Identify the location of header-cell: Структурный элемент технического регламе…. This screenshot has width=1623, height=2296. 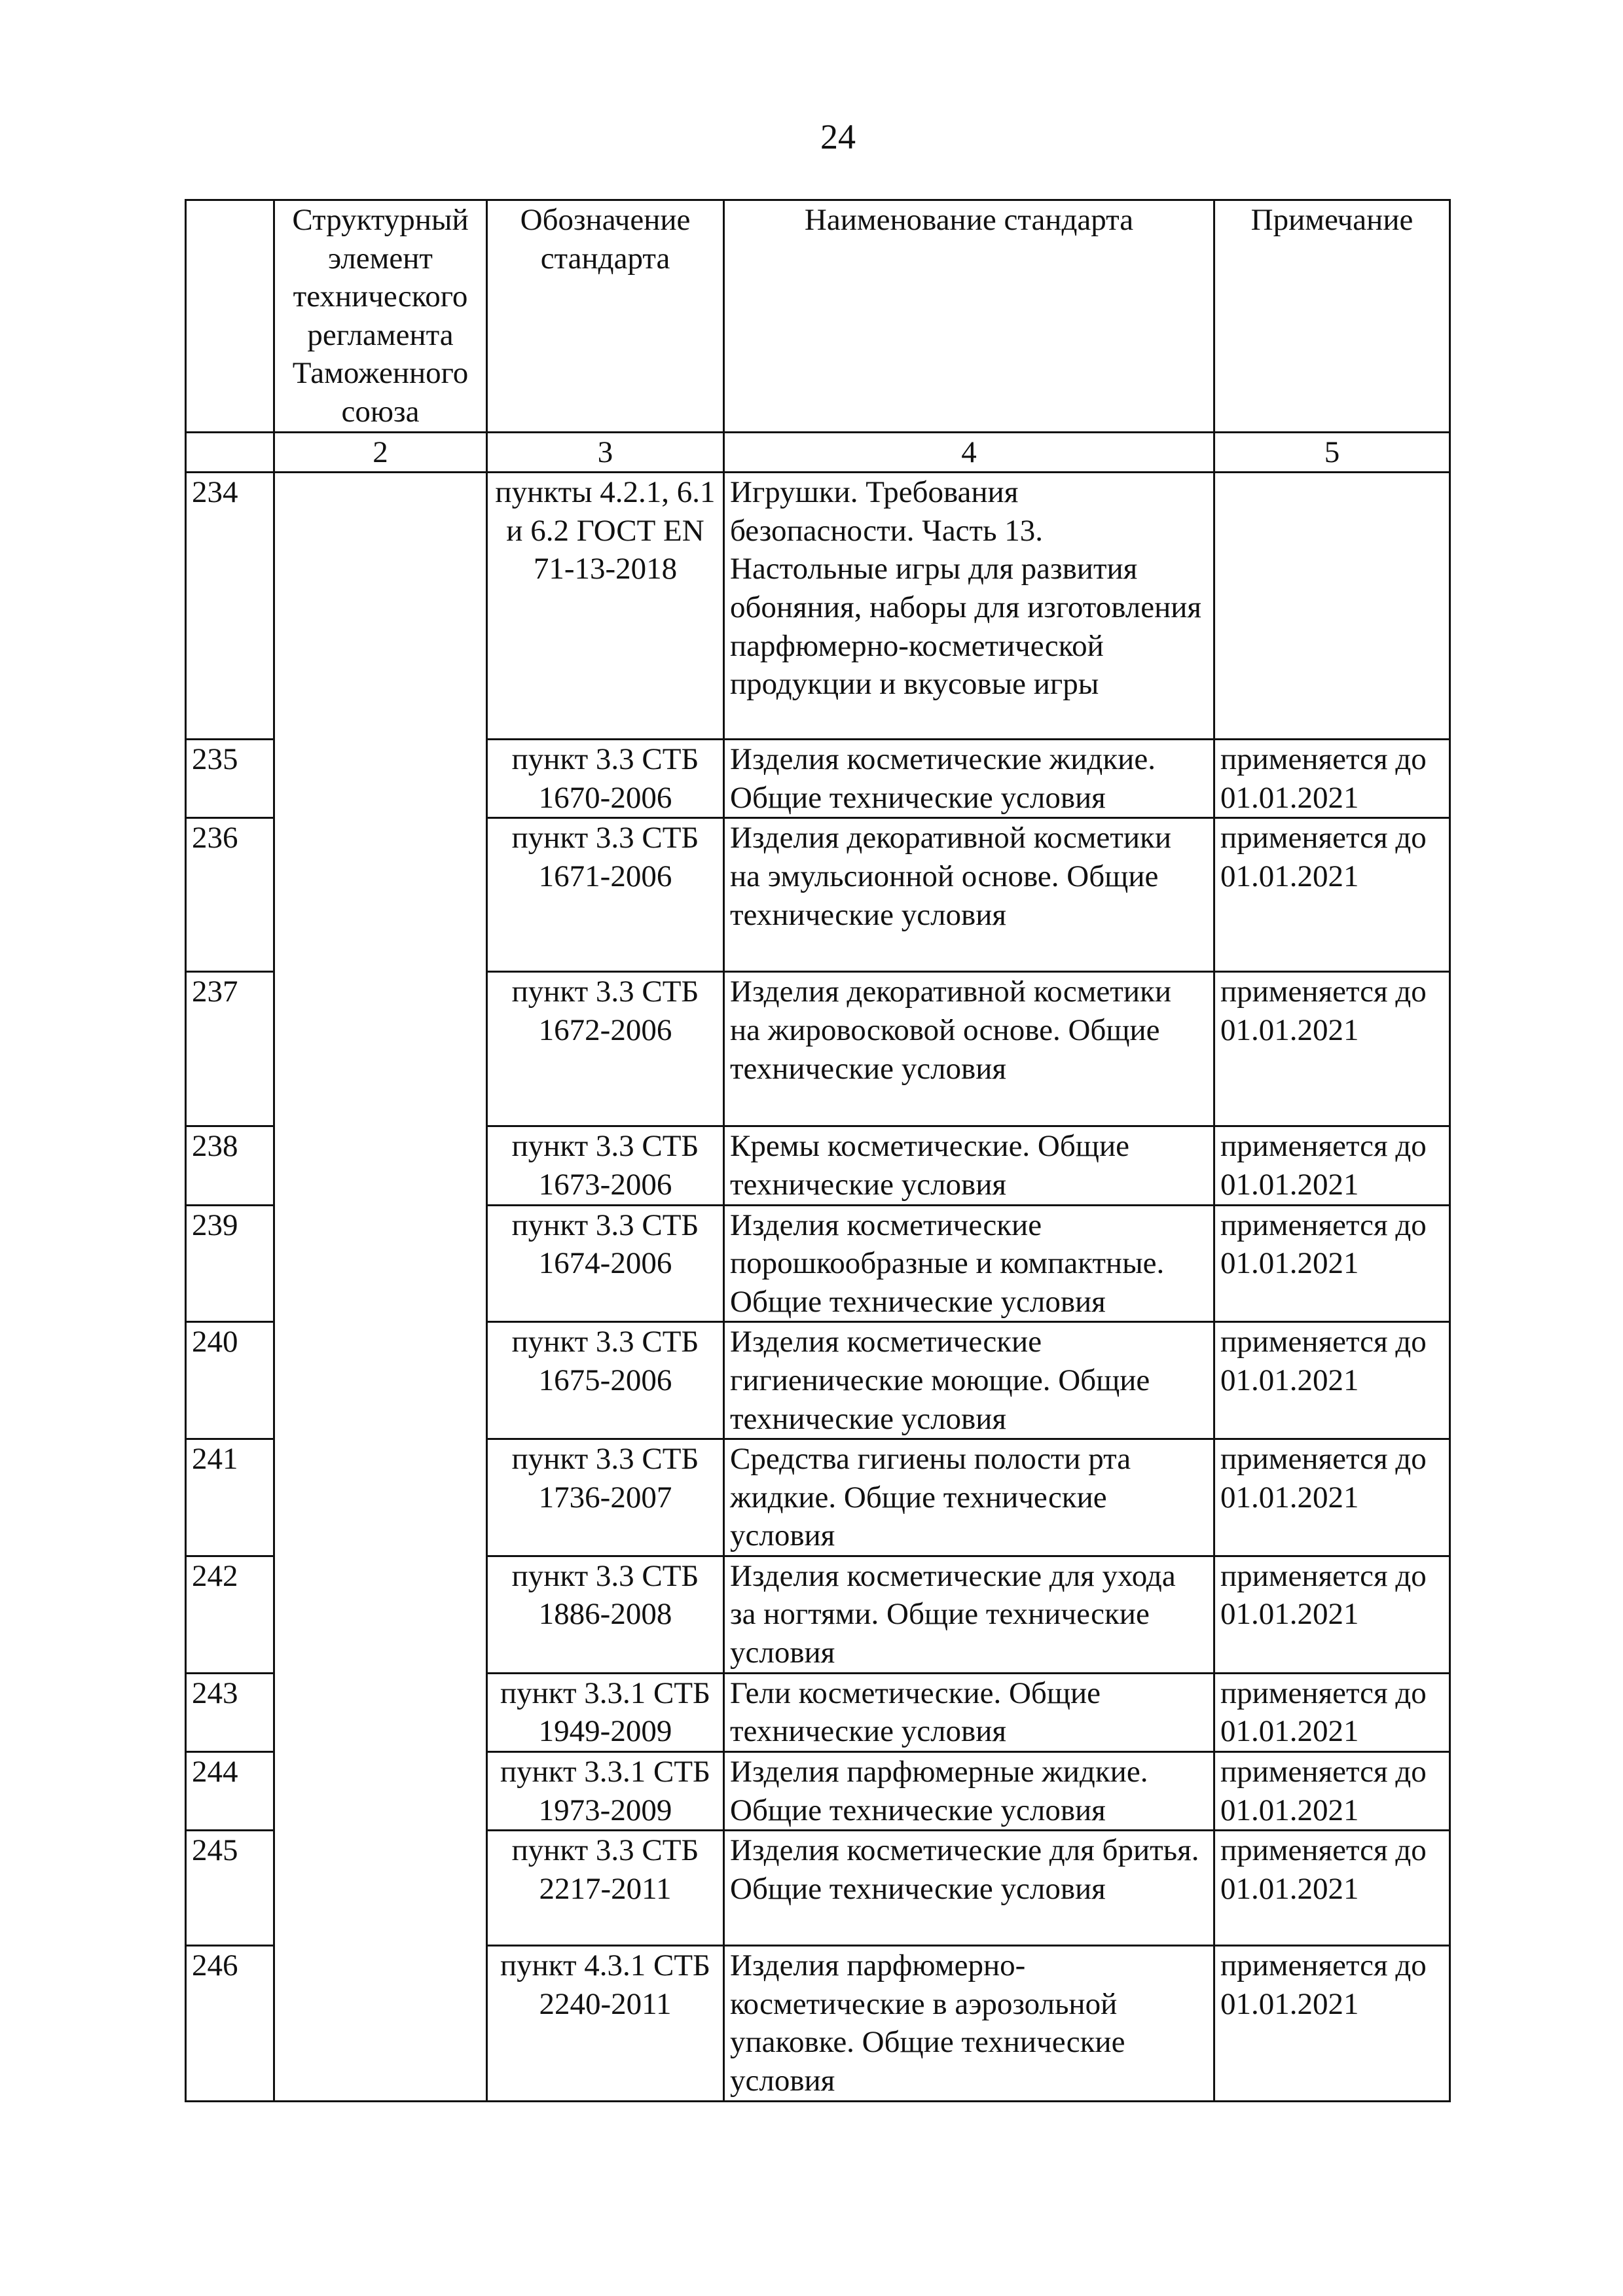
(380, 316).